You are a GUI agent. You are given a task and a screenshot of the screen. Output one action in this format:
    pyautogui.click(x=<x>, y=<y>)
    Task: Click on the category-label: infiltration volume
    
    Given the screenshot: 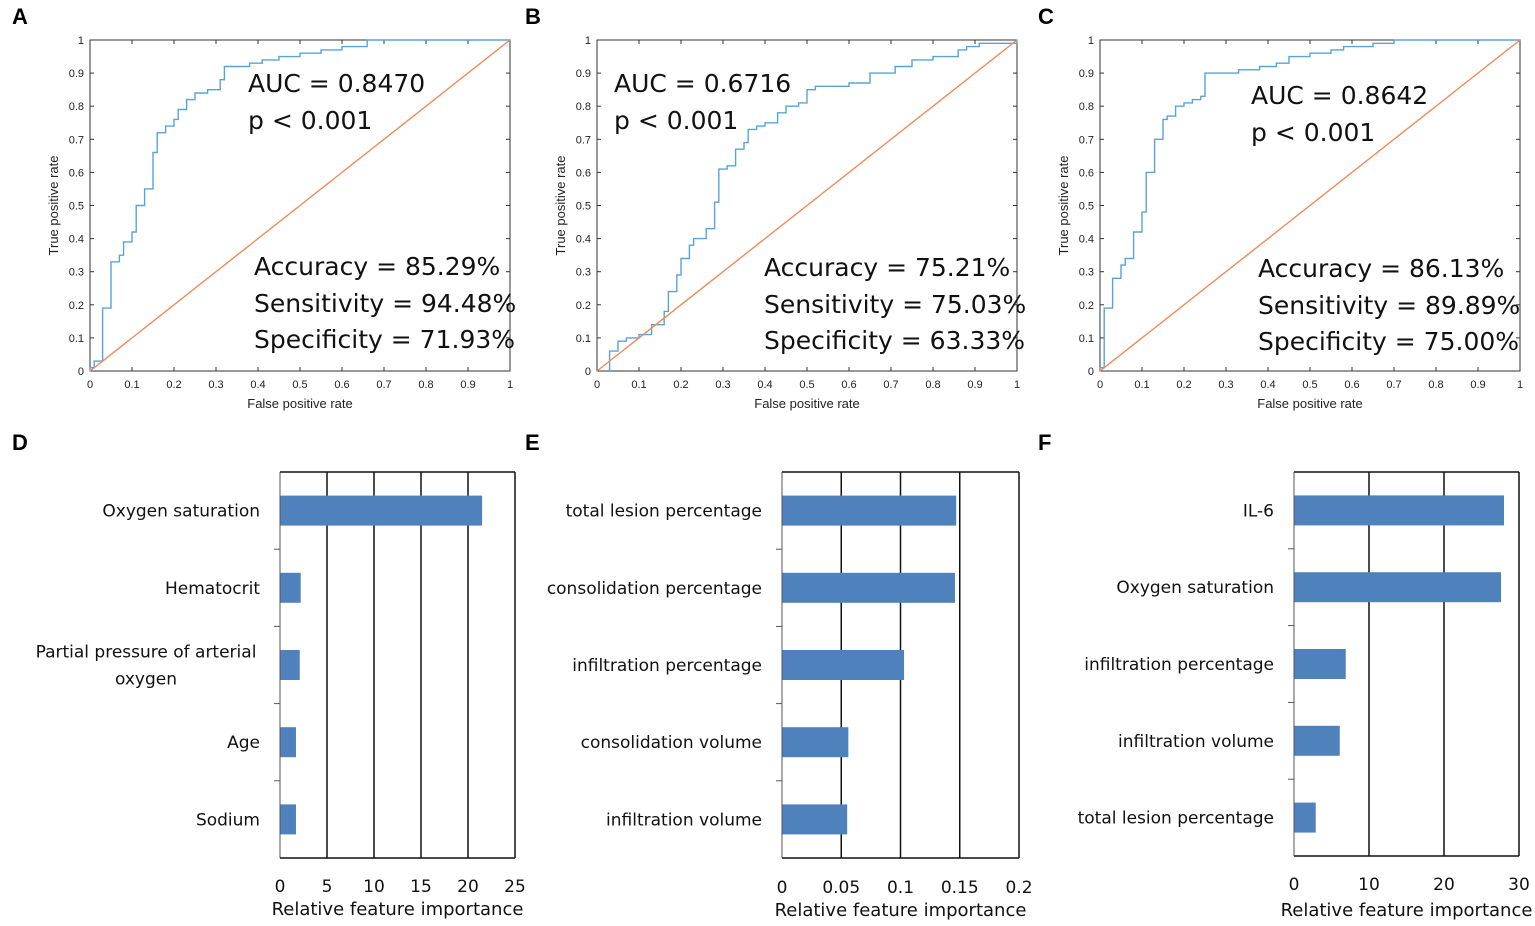 What is the action you would take?
    pyautogui.click(x=1196, y=742)
    